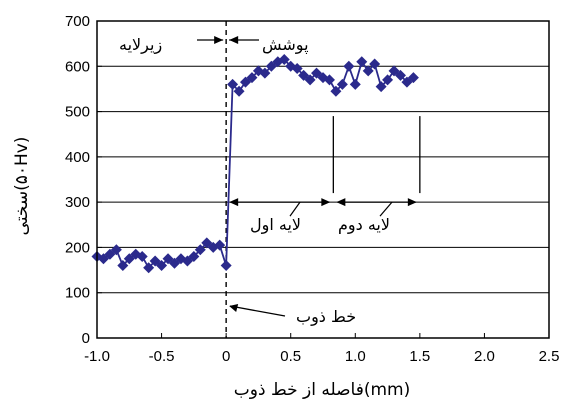 The image size is (565, 403). What do you see at coordinates (77, 66) in the screenshot?
I see `y-tick-label: 600` at bounding box center [77, 66].